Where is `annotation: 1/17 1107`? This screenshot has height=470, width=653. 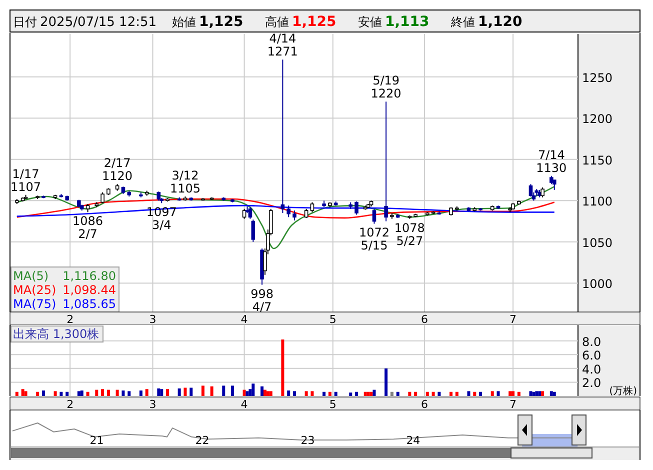 annotation: 1/17 1107 is located at coordinates (26, 180).